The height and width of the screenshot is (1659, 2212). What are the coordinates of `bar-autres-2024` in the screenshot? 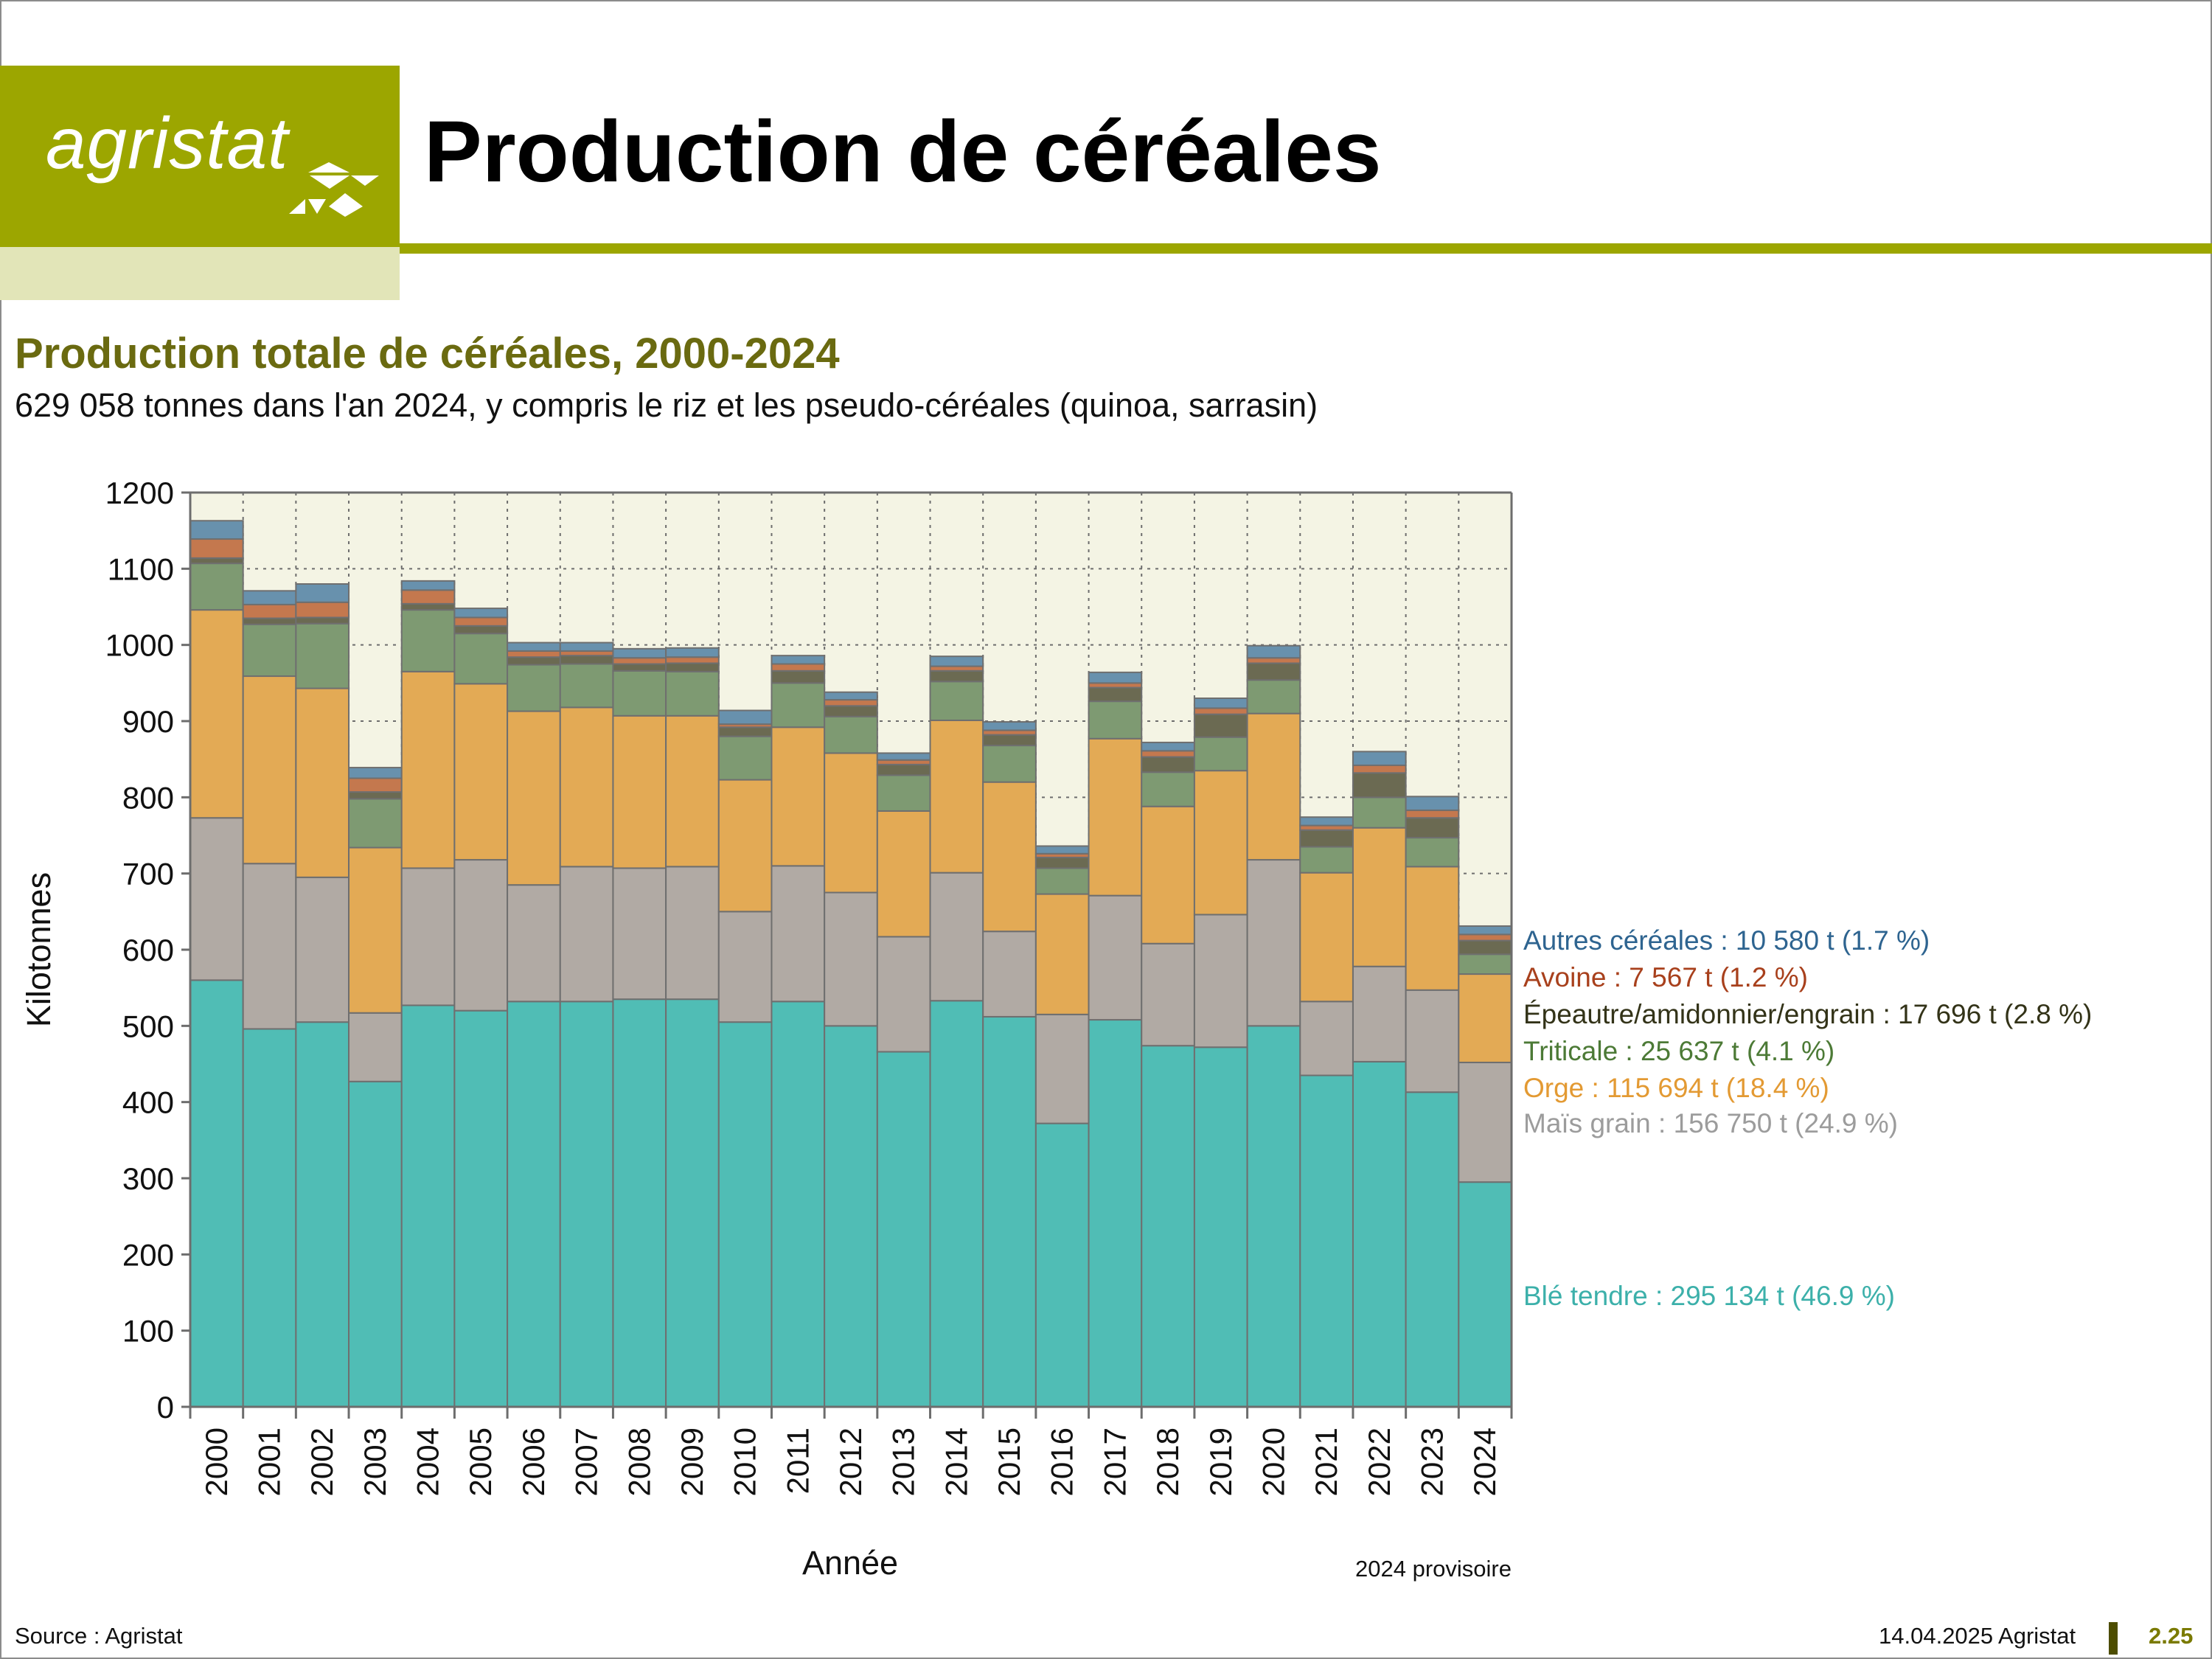 It's located at (1485, 930).